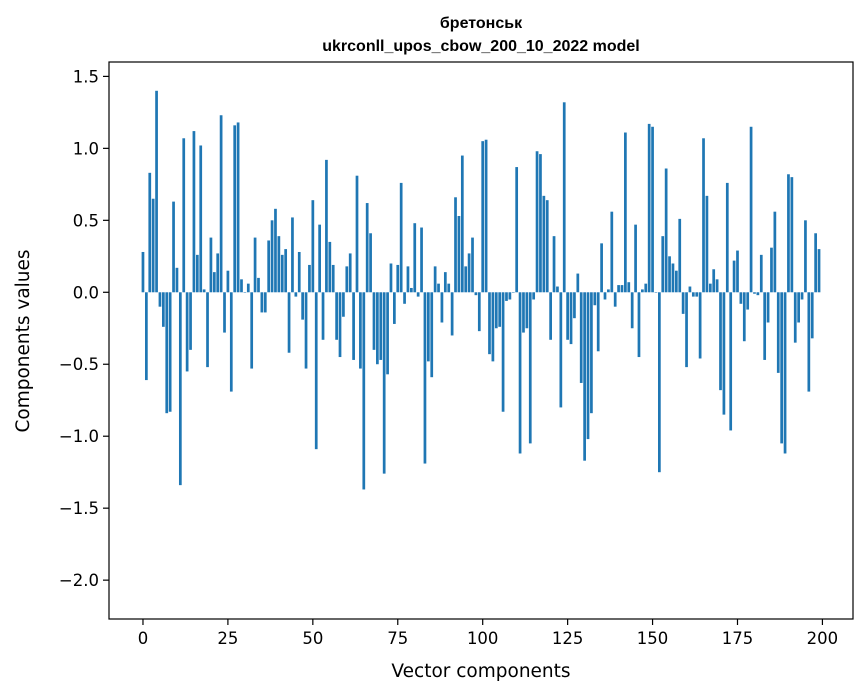 This screenshot has width=867, height=696. I want to click on y-tick-label: −1.0, so click(79, 436).